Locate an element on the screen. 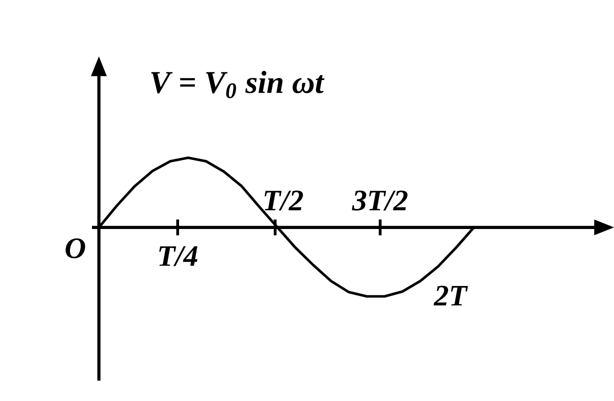 The height and width of the screenshot is (401, 614). chart-title: V = V$_{0}$ sin ωt is located at coordinates (237, 84).